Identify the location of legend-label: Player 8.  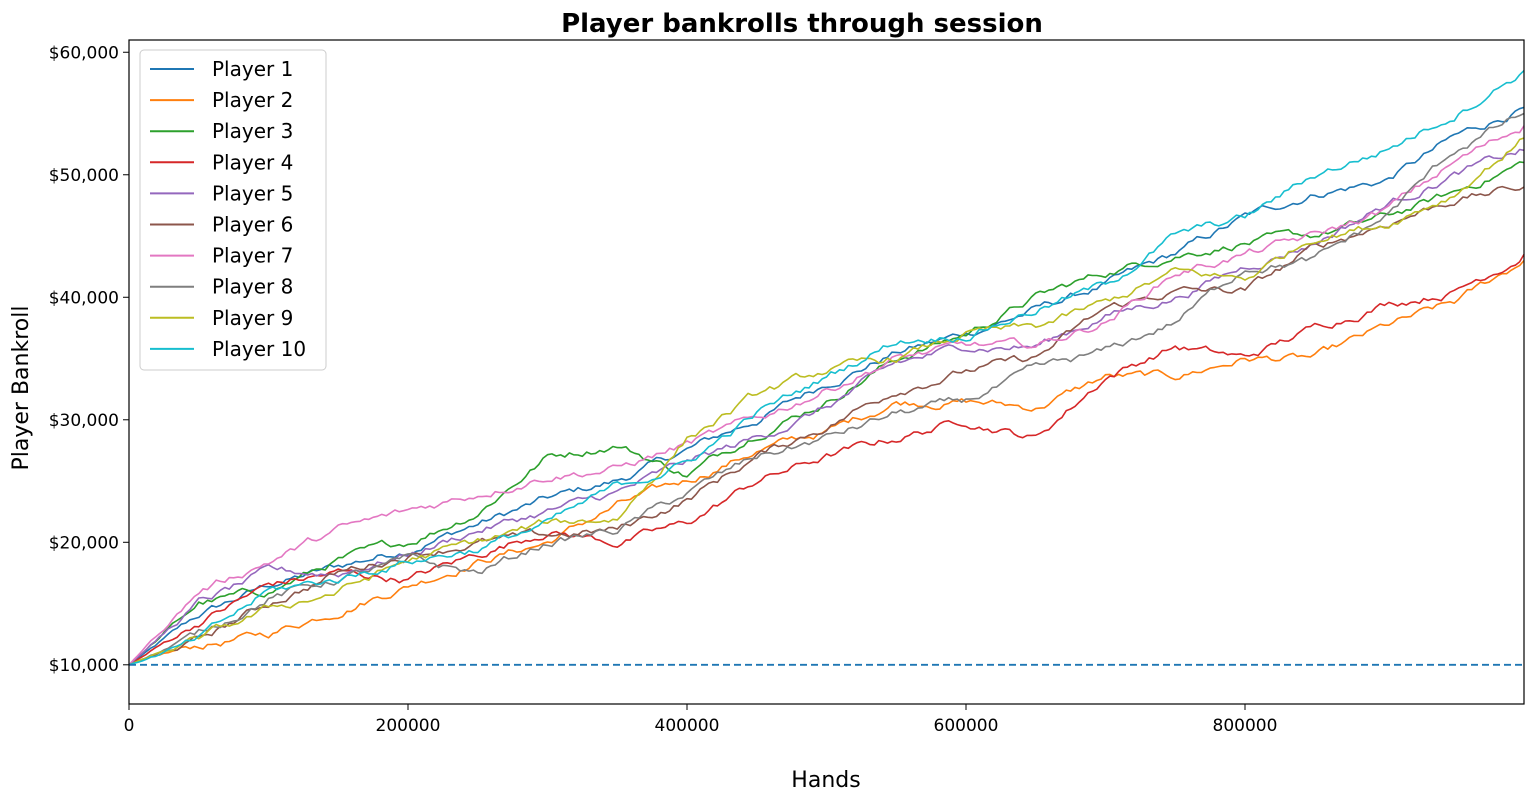
(252, 287).